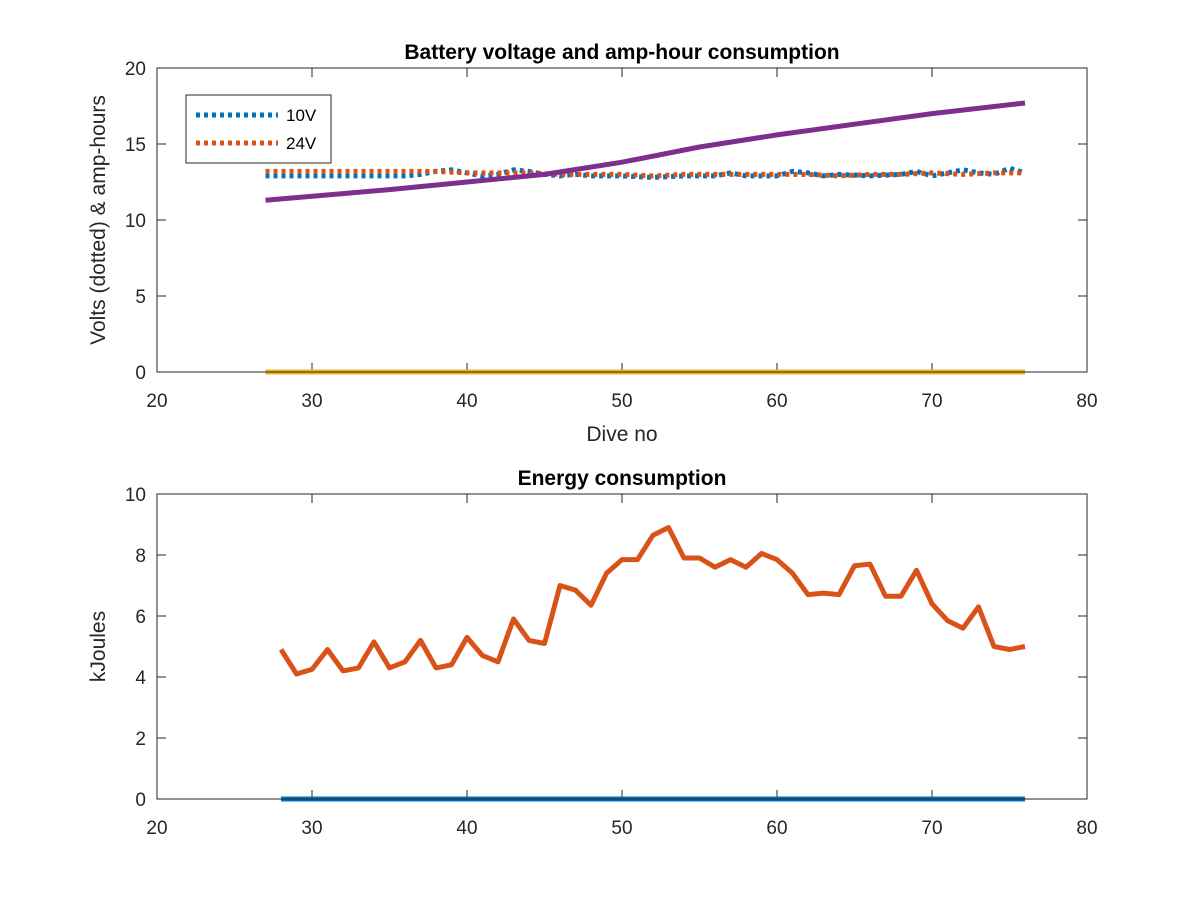  Describe the element at coordinates (140, 297) in the screenshot. I see `y-tick-label: 5` at that location.